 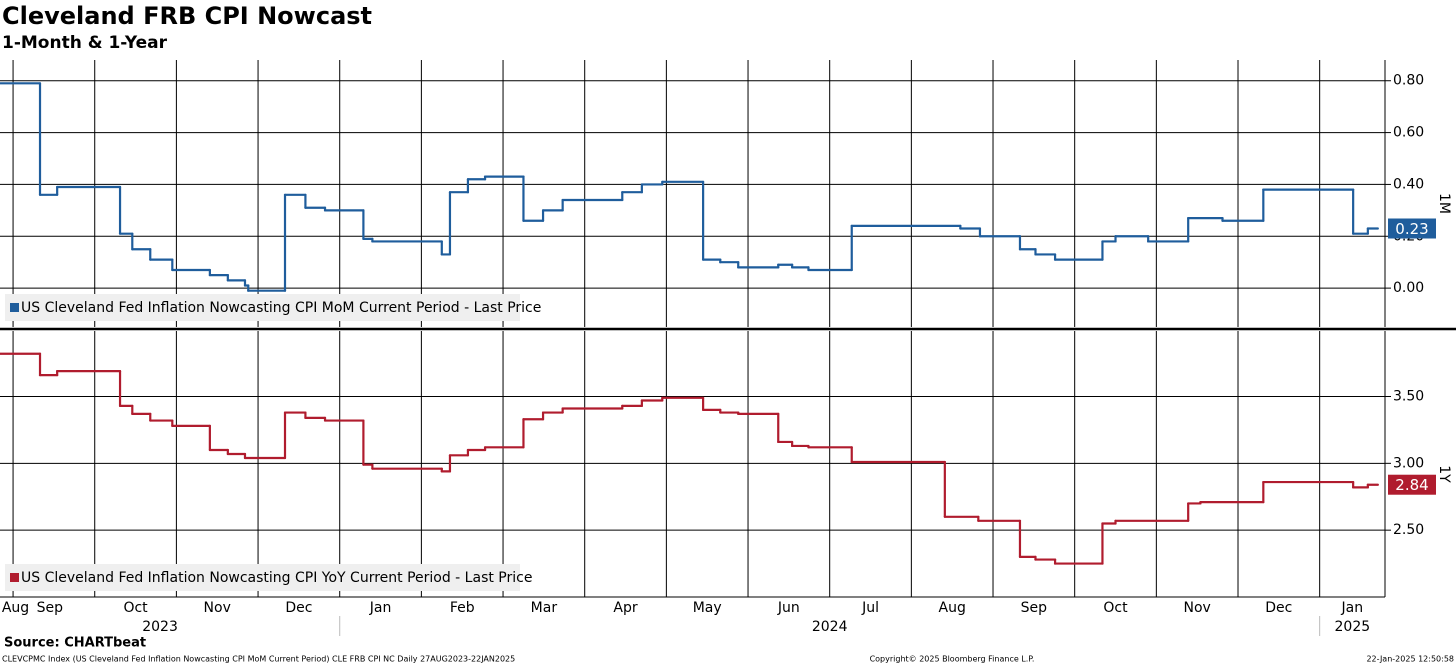 I want to click on last-value-label: 2.84, so click(x=1411, y=485).